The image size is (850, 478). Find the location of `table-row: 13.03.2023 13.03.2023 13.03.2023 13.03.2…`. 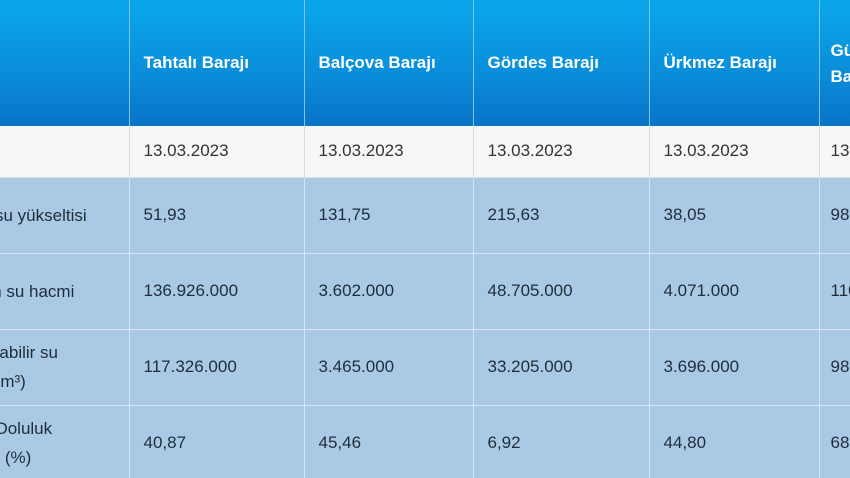

table-row: 13.03.2023 13.03.2023 13.03.2023 13.03.2… is located at coordinates (425, 152).